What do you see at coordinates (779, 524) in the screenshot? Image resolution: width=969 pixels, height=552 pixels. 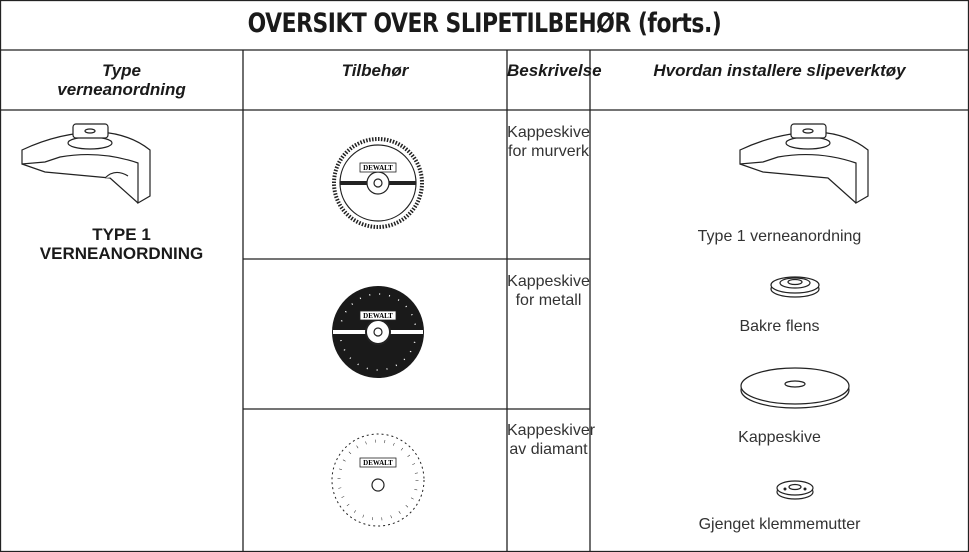 I see `install-step: Gjenget klemmemutter` at bounding box center [779, 524].